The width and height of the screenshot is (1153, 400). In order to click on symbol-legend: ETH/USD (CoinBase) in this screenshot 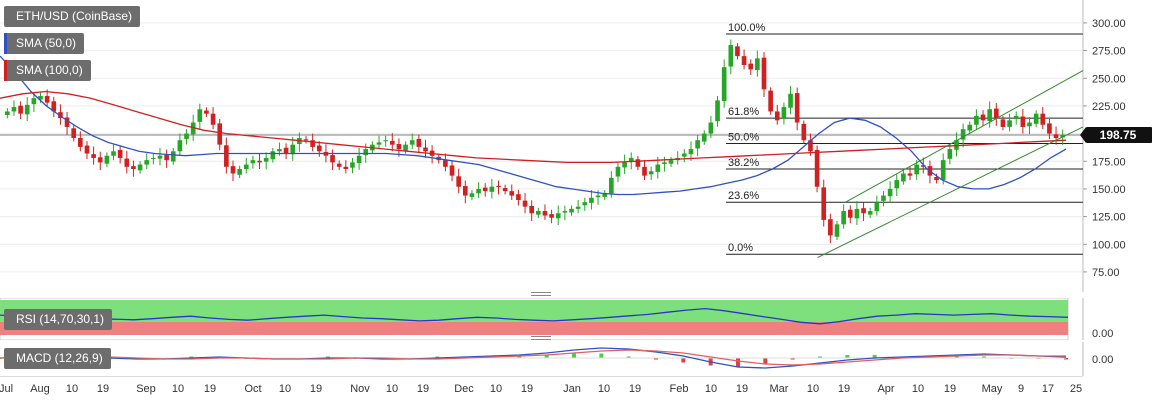, I will do `click(72, 16)`.